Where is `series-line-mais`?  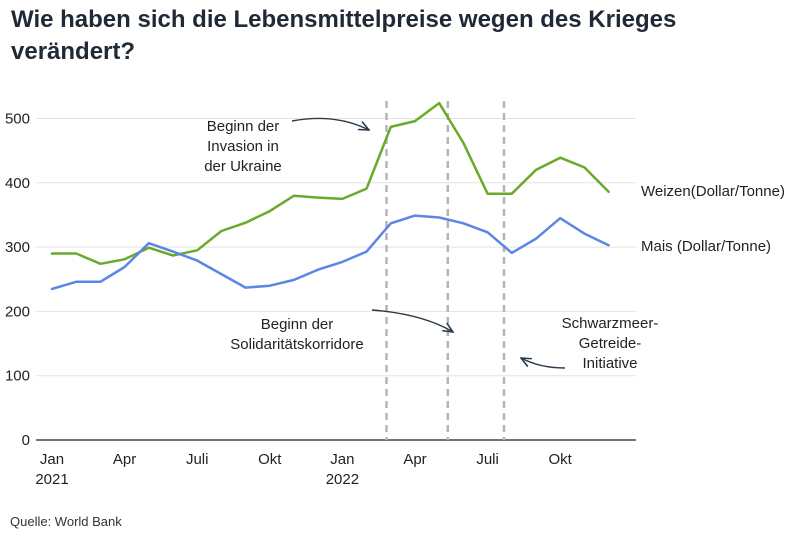
series-line-mais is located at coordinates (330, 252).